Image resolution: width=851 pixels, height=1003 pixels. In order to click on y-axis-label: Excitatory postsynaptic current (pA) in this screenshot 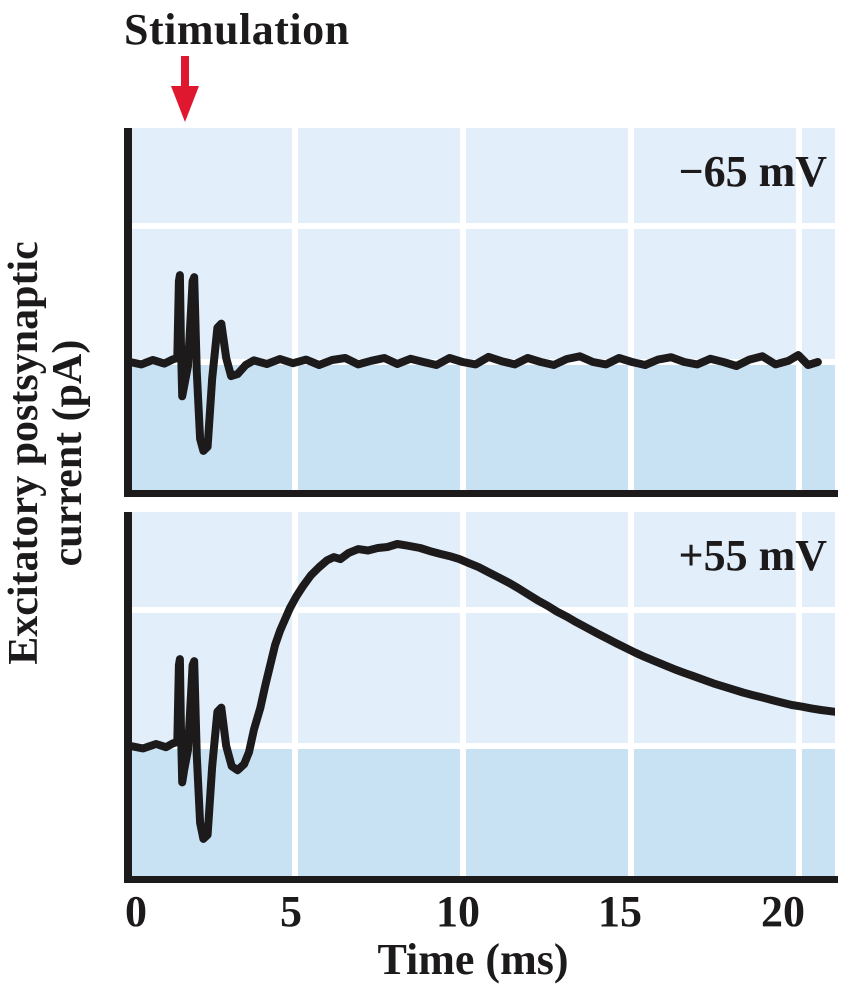, I will do `click(45, 453)`.